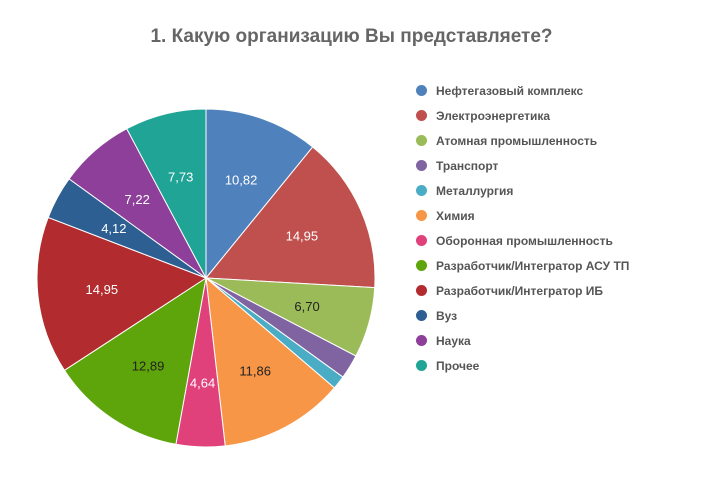  What do you see at coordinates (522, 215) in the screenshot?
I see `legend-item: Химия` at bounding box center [522, 215].